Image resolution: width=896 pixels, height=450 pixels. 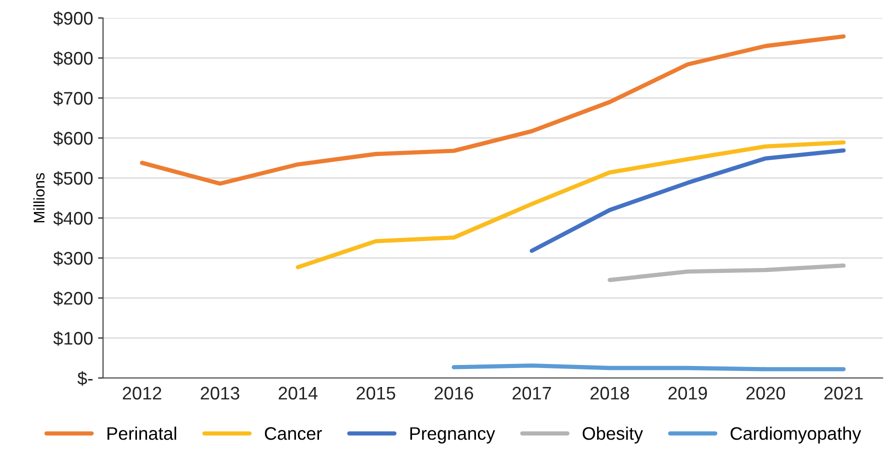 I want to click on y-tick-label: $-, so click(x=85, y=378).